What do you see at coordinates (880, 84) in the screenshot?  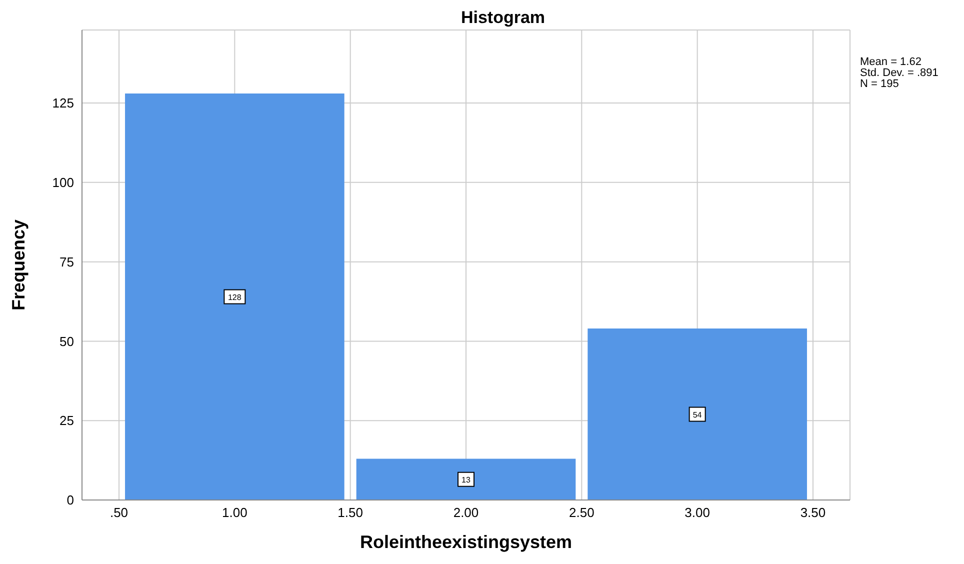 I see `text: N = 195` at bounding box center [880, 84].